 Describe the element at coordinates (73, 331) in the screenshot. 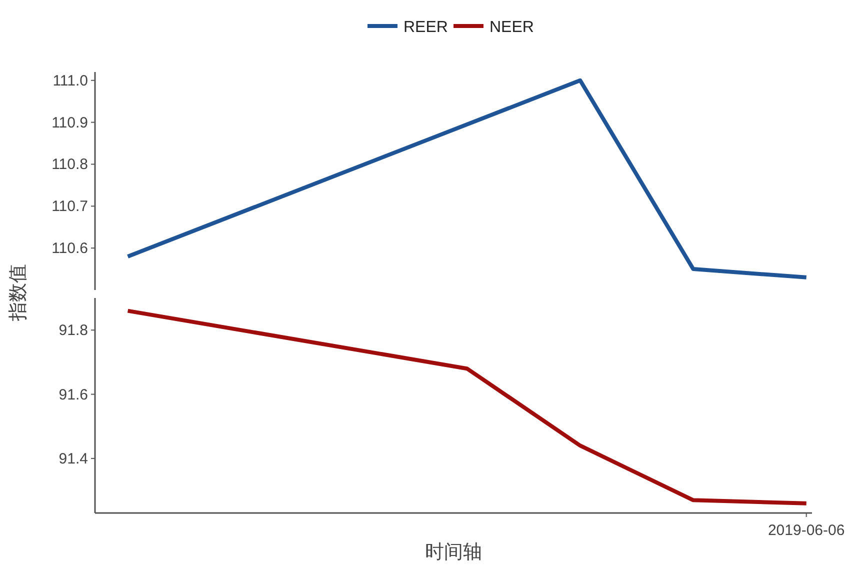

I see `y-tick-label: 91.8` at that location.